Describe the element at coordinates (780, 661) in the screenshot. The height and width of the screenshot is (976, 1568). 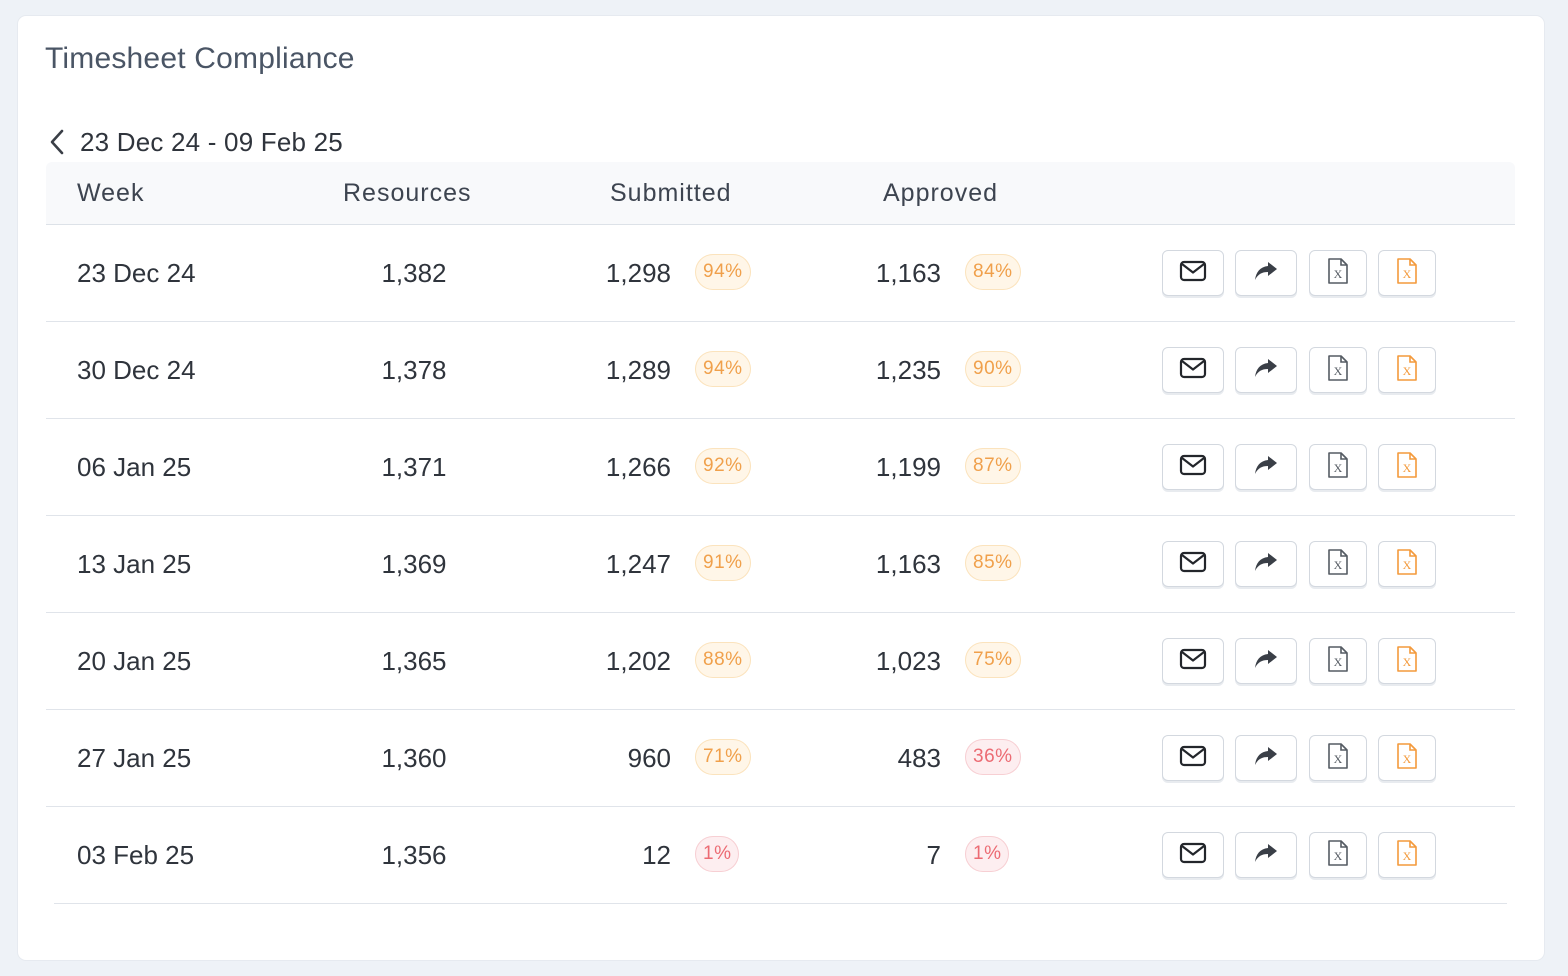
I see `table-row-5: 20 Jan 25 1,365 1,202 88% 1,023 75% X` at that location.